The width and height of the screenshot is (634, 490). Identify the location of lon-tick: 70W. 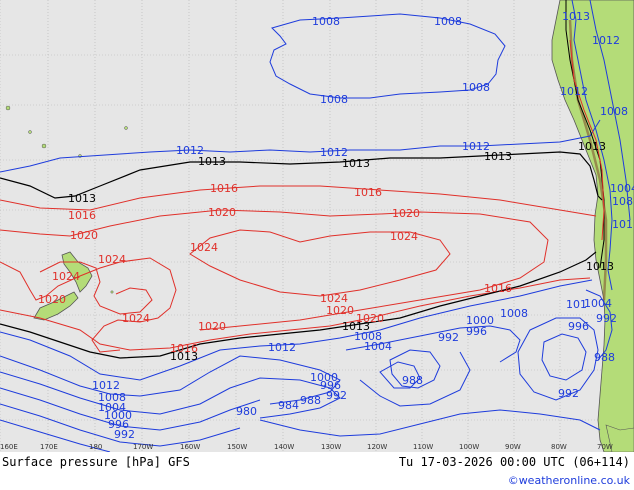
(605, 447).